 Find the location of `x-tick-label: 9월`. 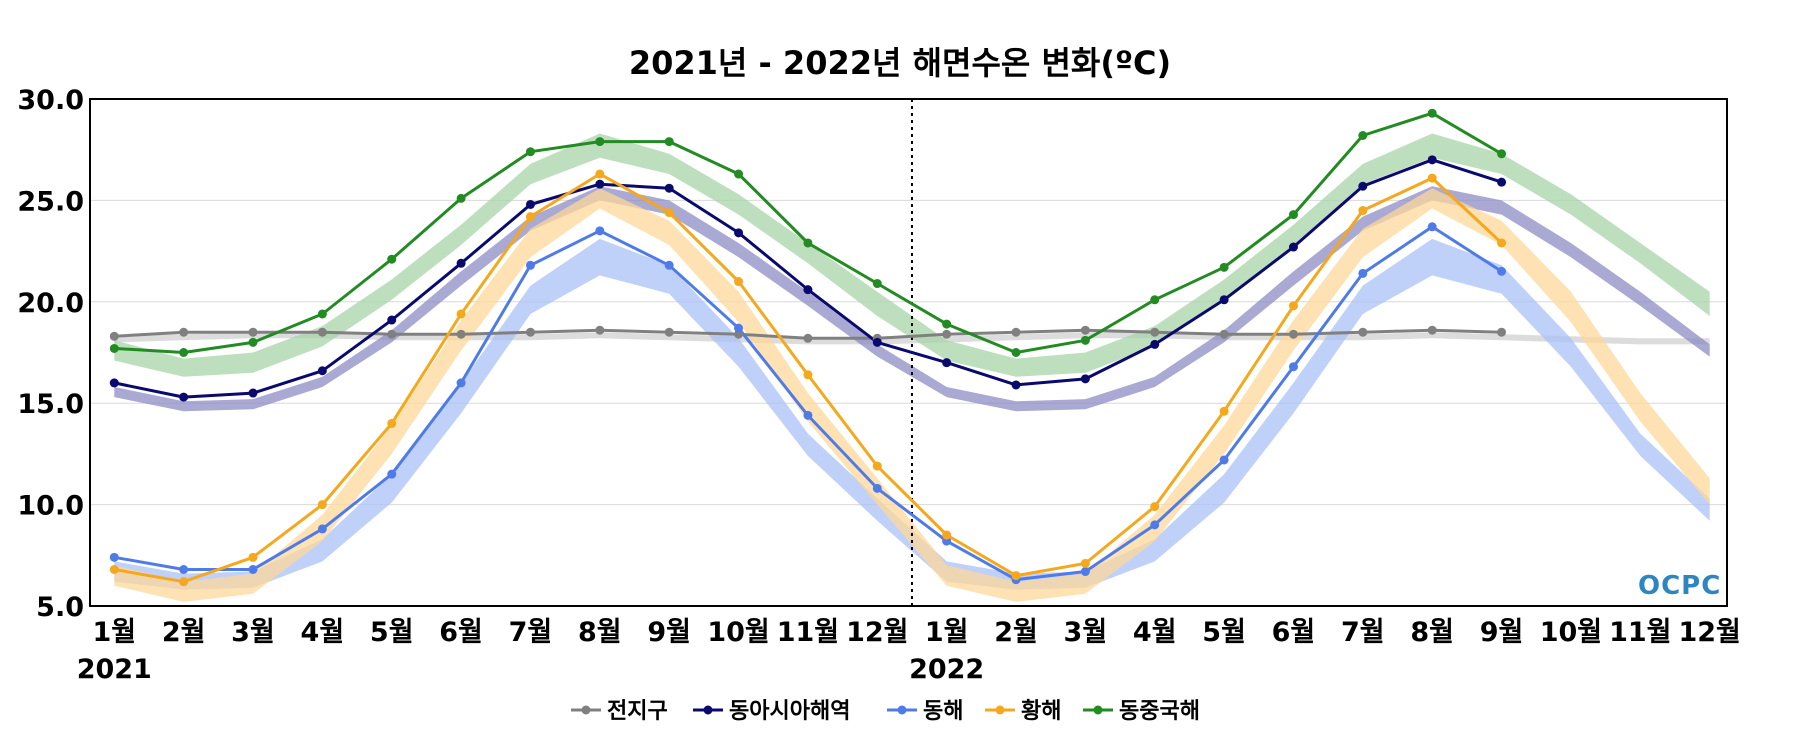

x-tick-label: 9월 is located at coordinates (1502, 632).